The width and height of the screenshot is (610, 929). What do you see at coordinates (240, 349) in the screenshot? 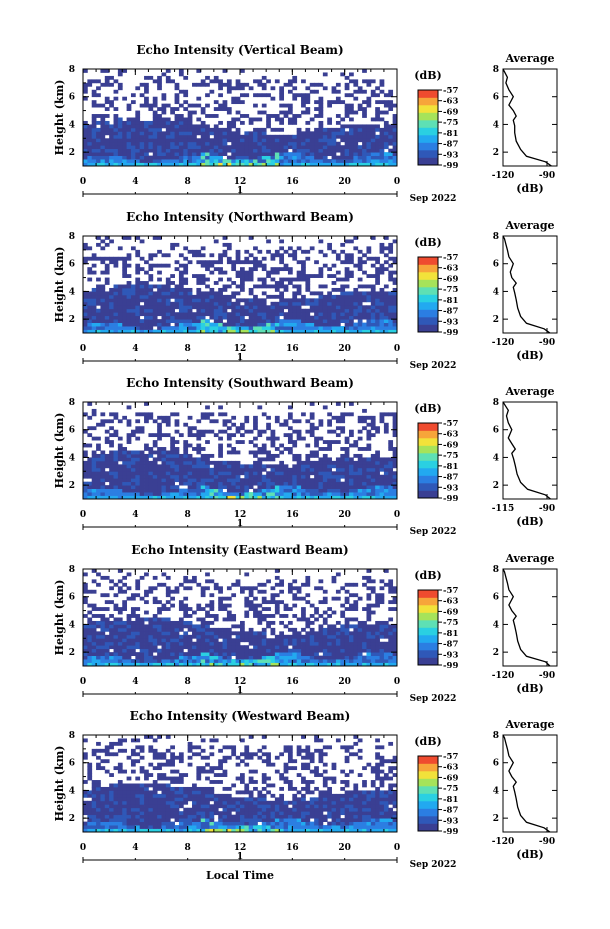
I see `x-tick-label: 12` at bounding box center [240, 349].